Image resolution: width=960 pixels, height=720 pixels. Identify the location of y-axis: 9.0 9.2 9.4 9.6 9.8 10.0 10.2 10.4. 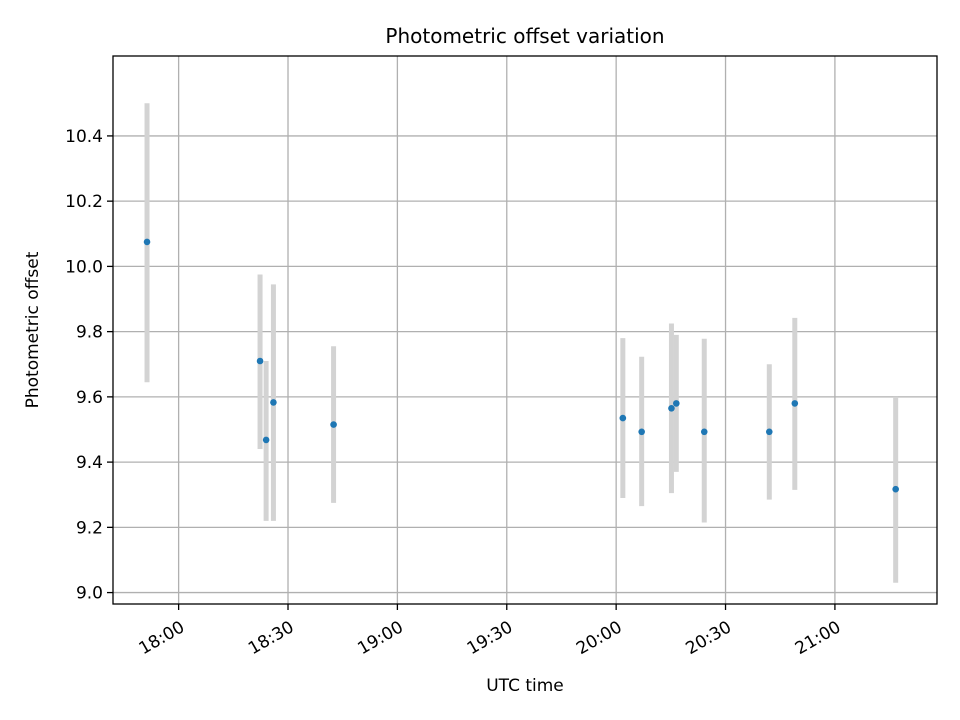
(89, 365).